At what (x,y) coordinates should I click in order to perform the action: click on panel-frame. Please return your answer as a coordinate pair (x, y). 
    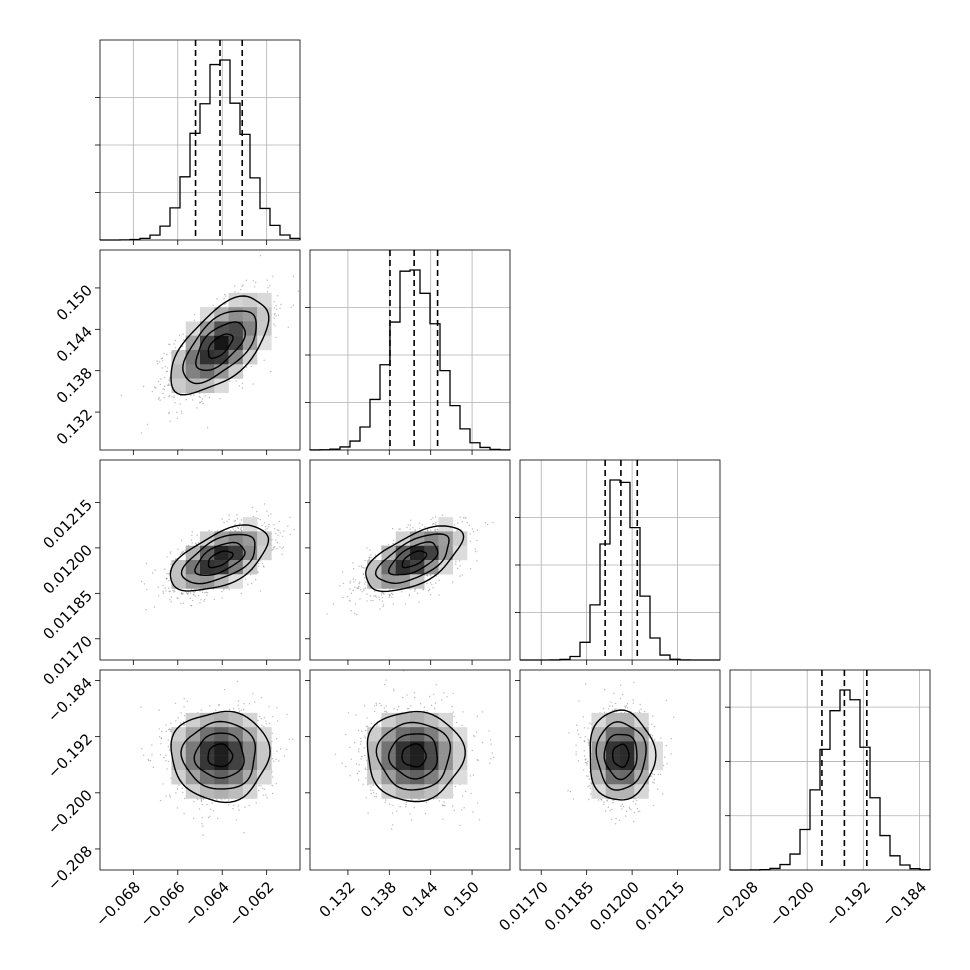
    Looking at the image, I should click on (410, 350).